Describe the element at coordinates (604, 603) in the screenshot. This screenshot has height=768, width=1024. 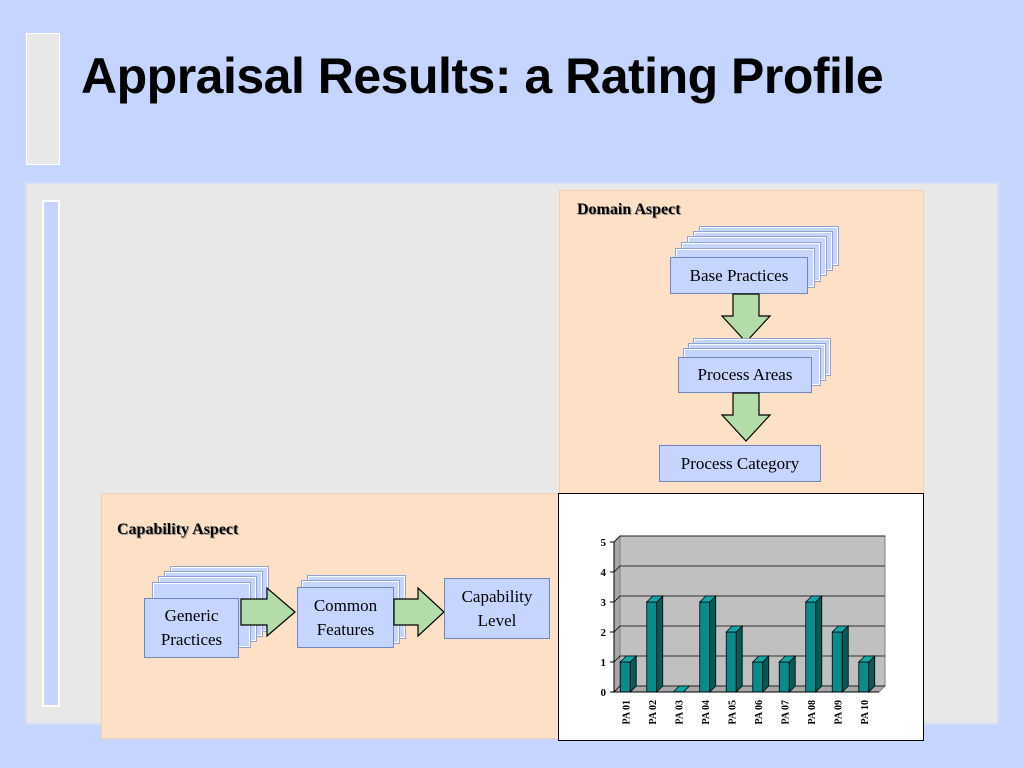
I see `y-tick-label: 3` at that location.